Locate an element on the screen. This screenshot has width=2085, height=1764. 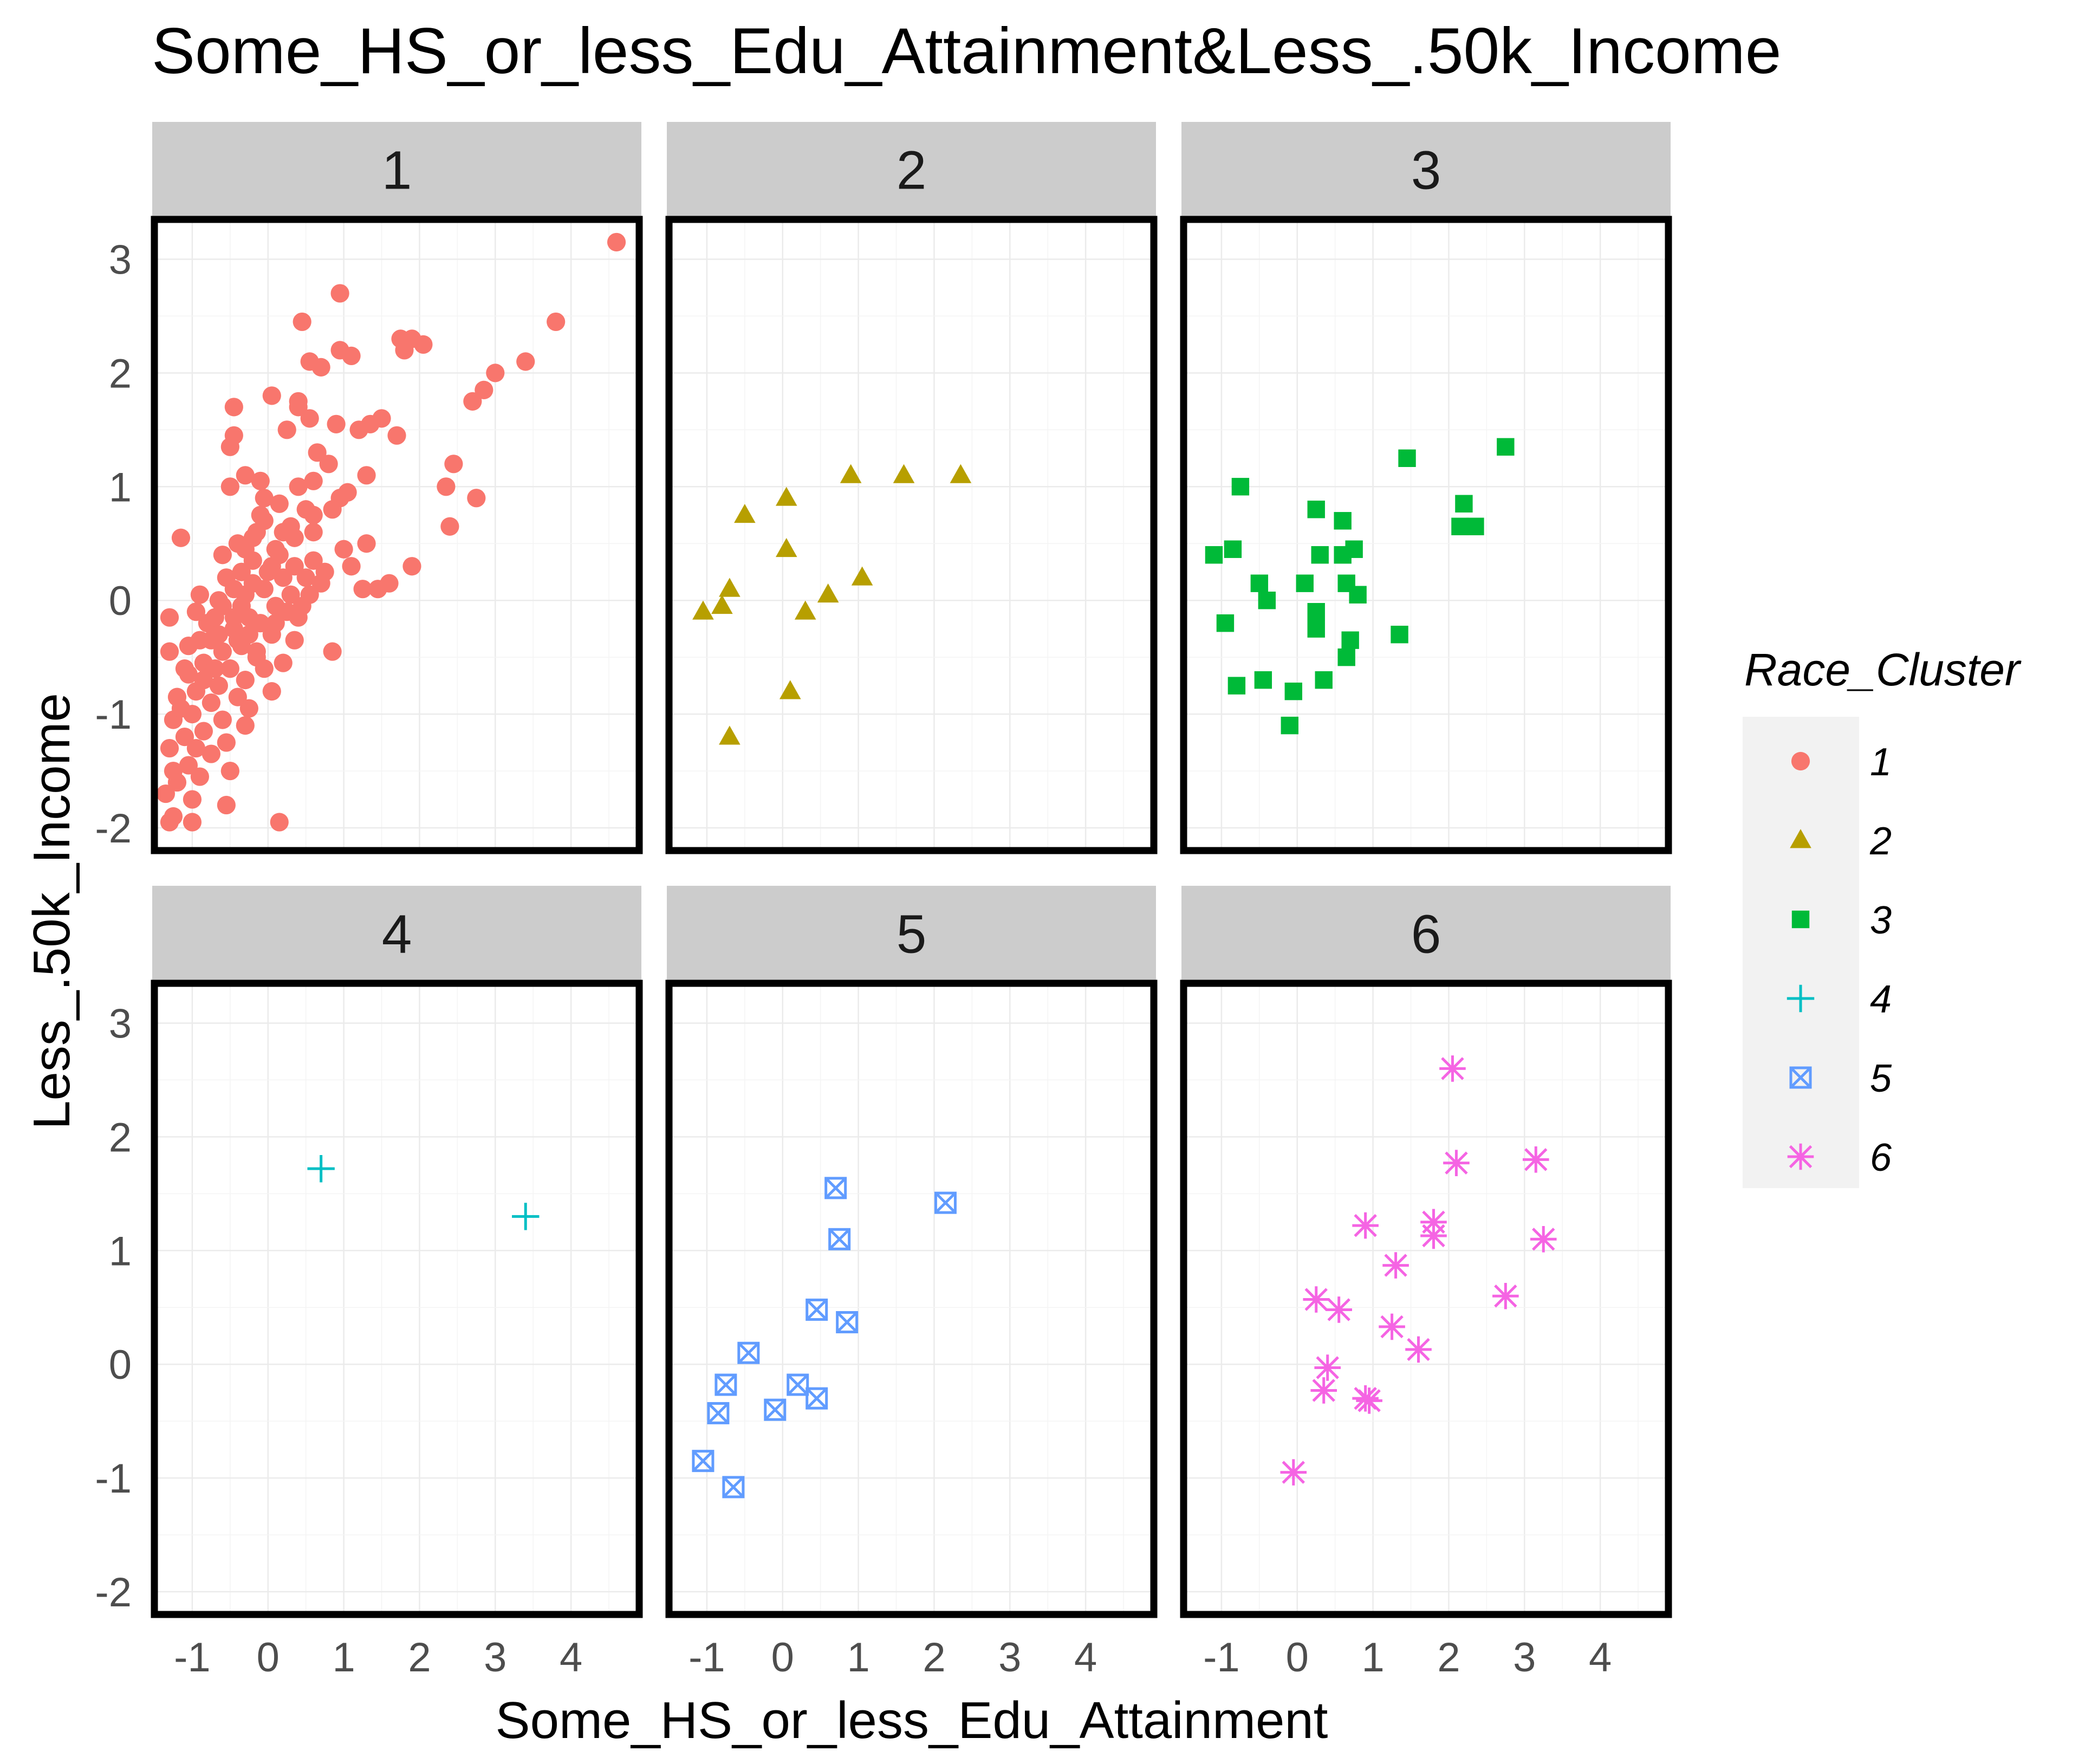
x-tick-label: 1 is located at coordinates (858, 1658).